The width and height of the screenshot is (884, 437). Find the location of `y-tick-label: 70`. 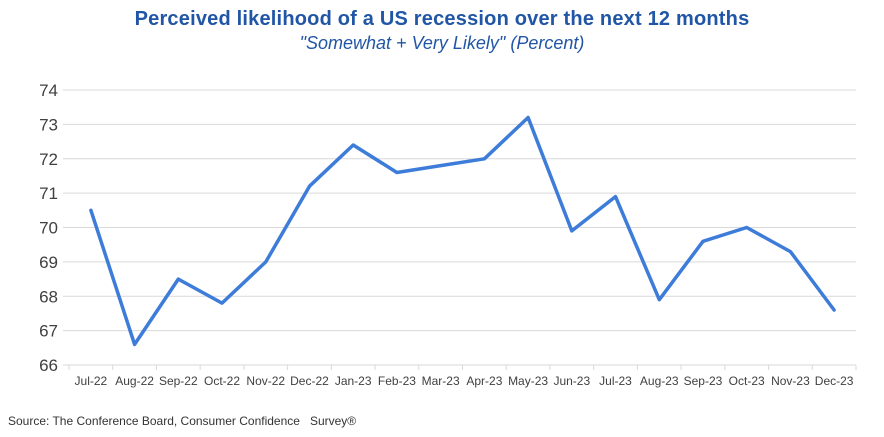

y-tick-label: 70 is located at coordinates (48, 228).